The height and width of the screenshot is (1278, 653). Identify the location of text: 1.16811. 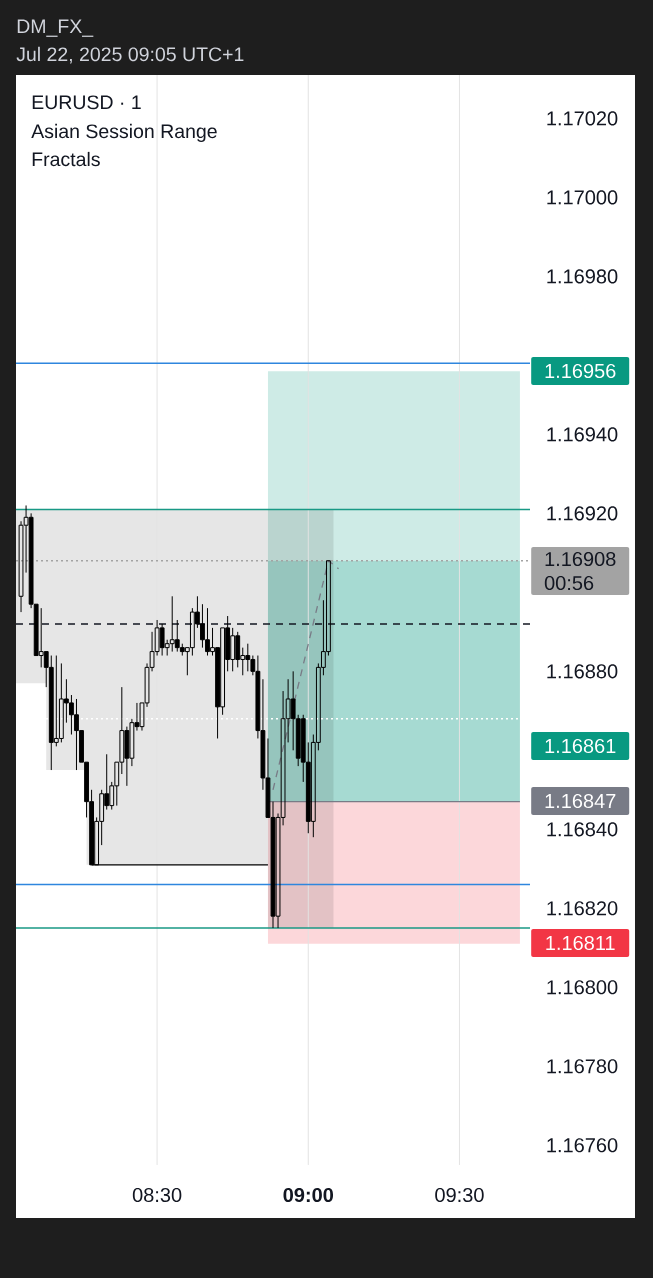
(580, 943).